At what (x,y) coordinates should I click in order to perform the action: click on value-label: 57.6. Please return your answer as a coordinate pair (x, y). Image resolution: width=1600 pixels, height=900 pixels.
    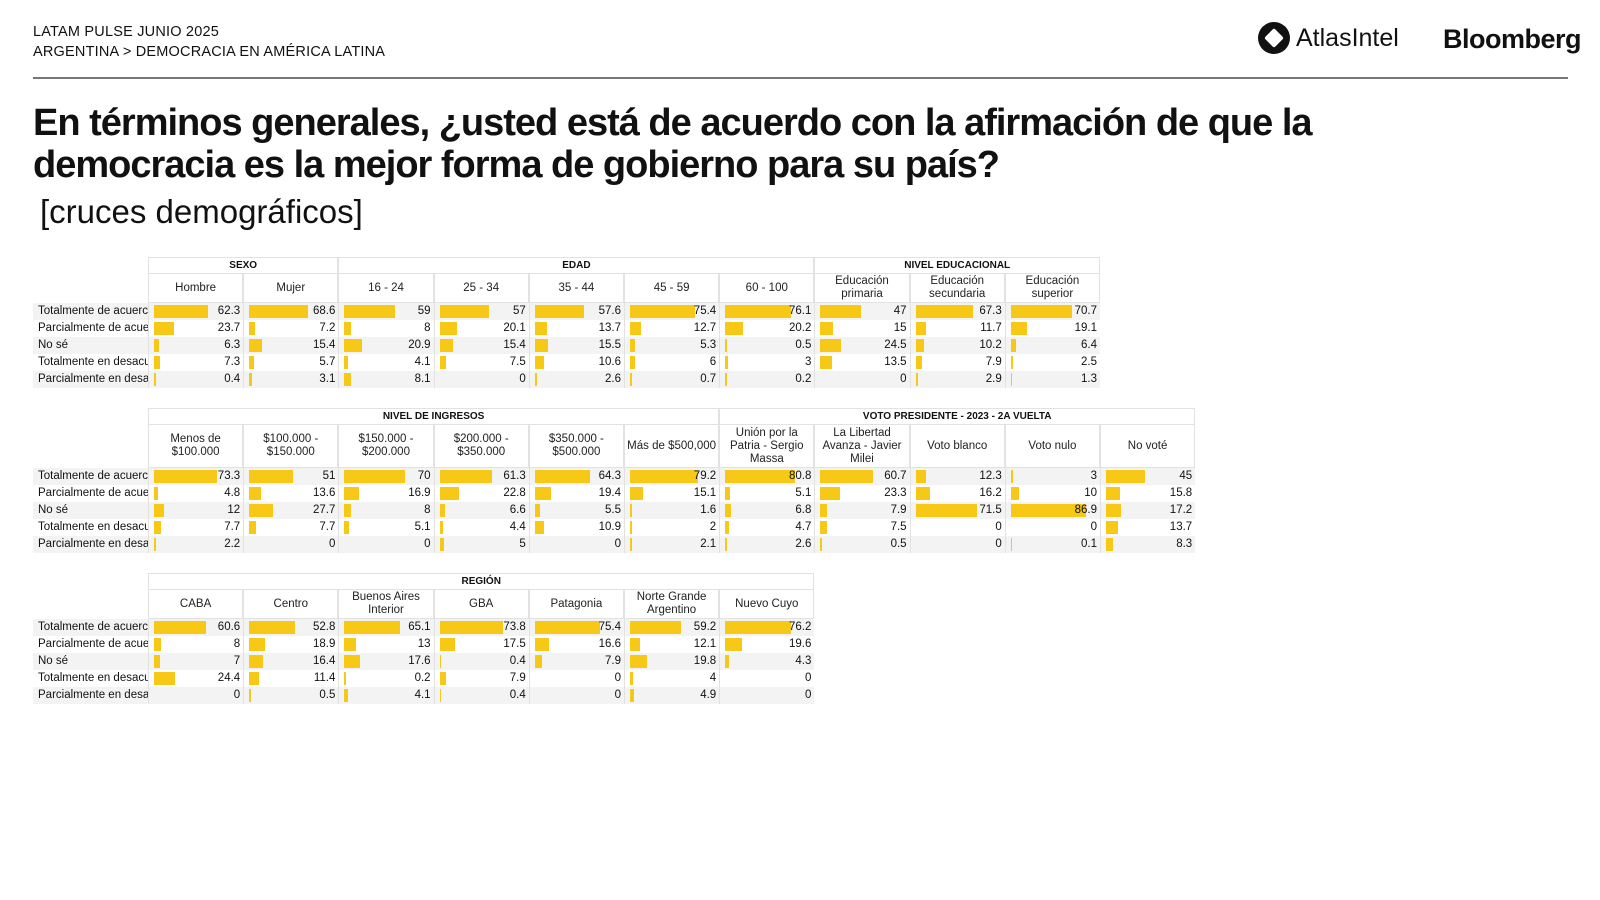
    Looking at the image, I should click on (609, 311).